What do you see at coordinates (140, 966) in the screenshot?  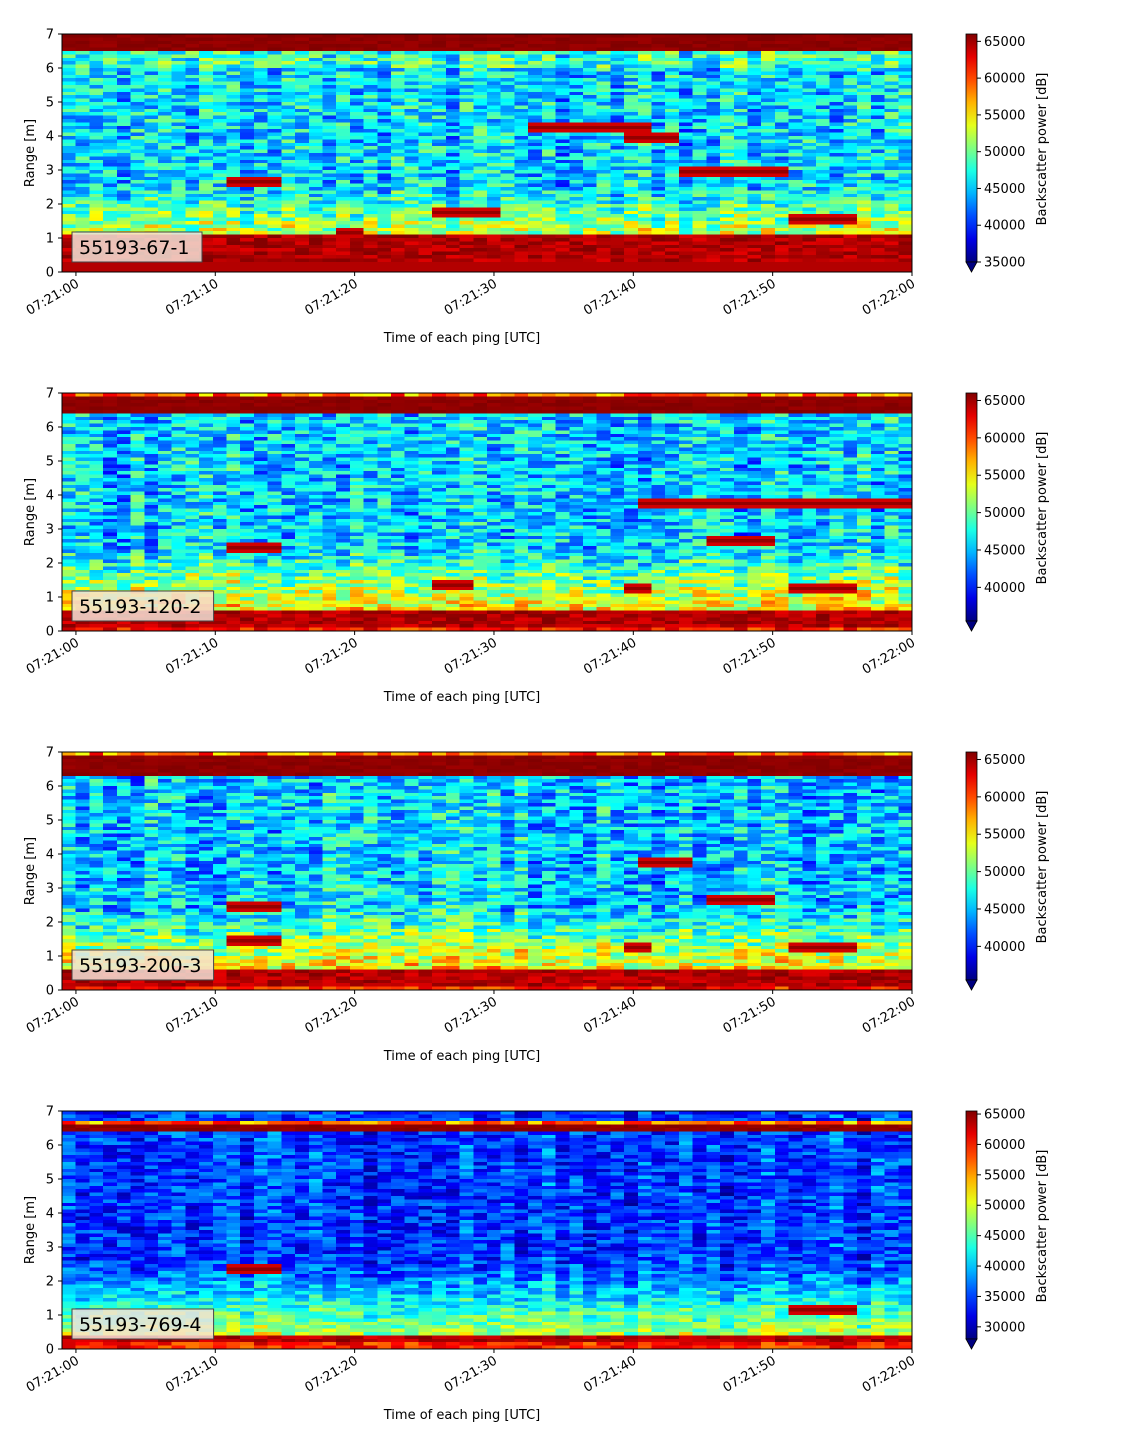 I see `panel-label-text: 55193-200-3` at bounding box center [140, 966].